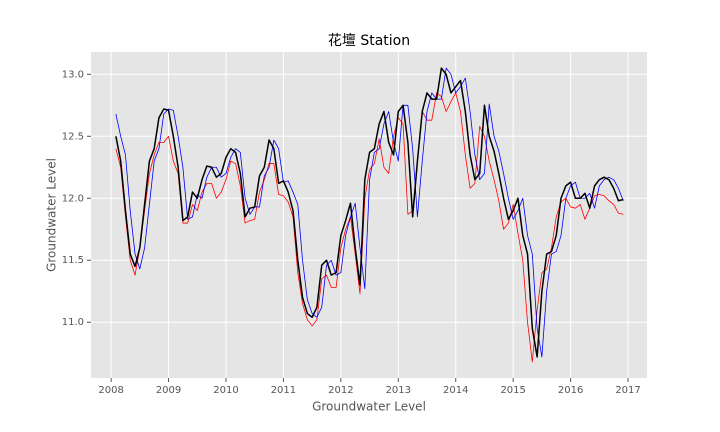 The width and height of the screenshot is (720, 432). What do you see at coordinates (168, 390) in the screenshot?
I see `x-tick-label: 2009` at bounding box center [168, 390].